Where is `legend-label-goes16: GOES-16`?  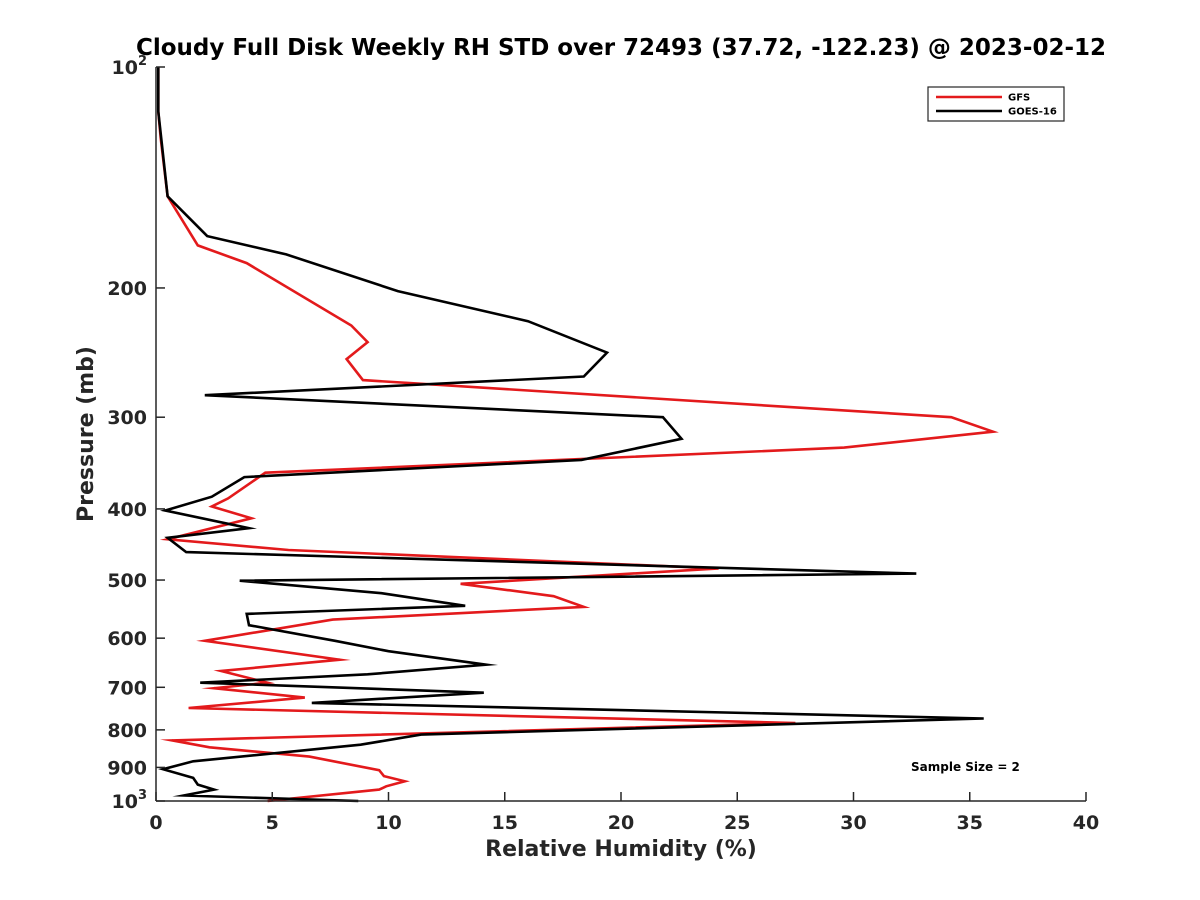
legend-label-goes16: GOES-16 is located at coordinates (1032, 112).